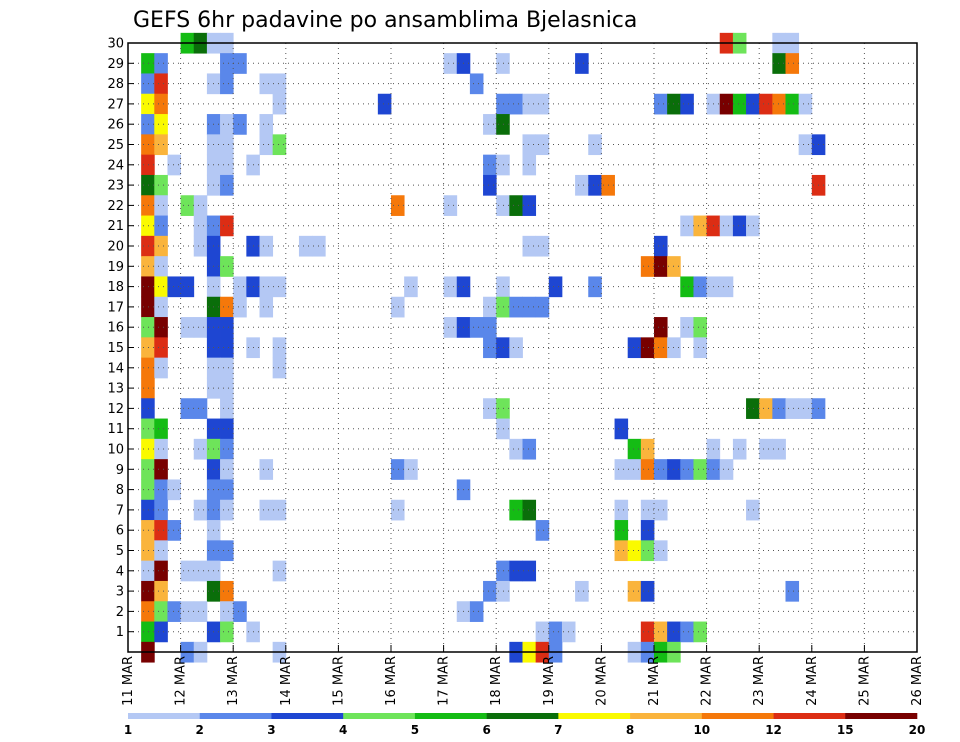 This screenshot has height=742, width=960. What do you see at coordinates (773, 730) in the screenshot?
I see `colorbar-label: 12` at bounding box center [773, 730].